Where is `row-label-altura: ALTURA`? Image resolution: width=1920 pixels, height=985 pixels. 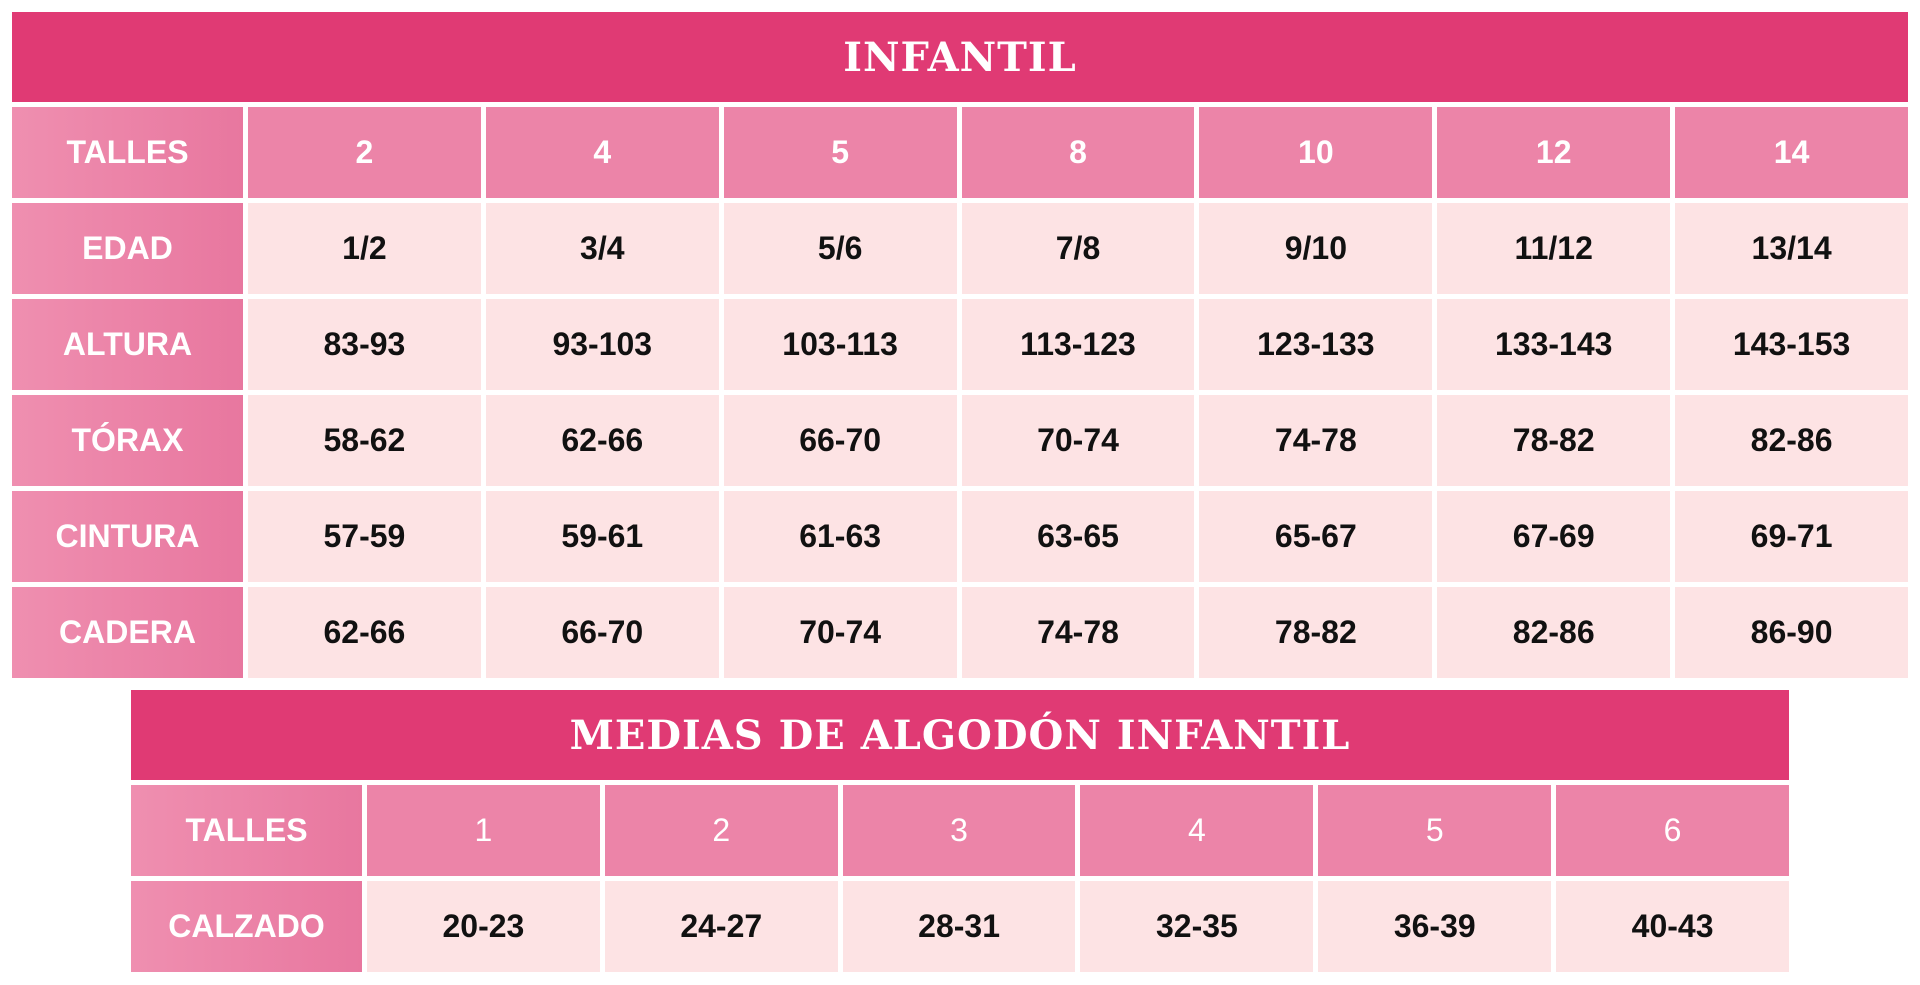 row-label-altura: ALTURA is located at coordinates (127, 344).